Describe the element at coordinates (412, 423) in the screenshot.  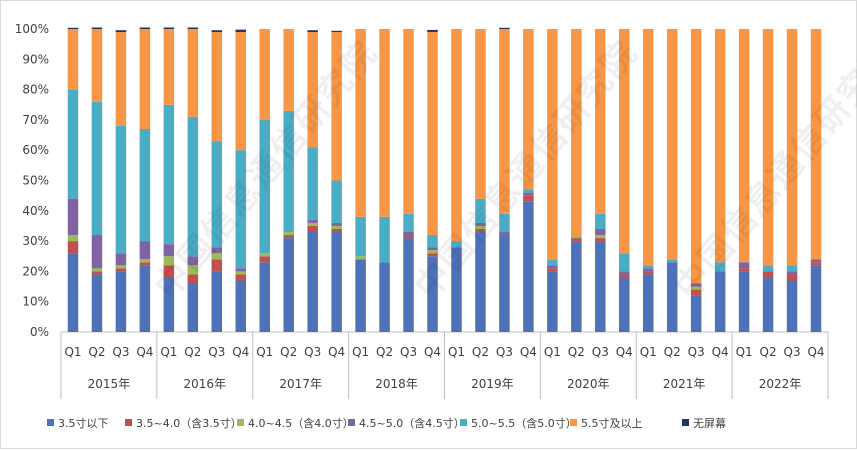
I see `legend-label: 4.5~5.0（含4.5寸）` at that location.